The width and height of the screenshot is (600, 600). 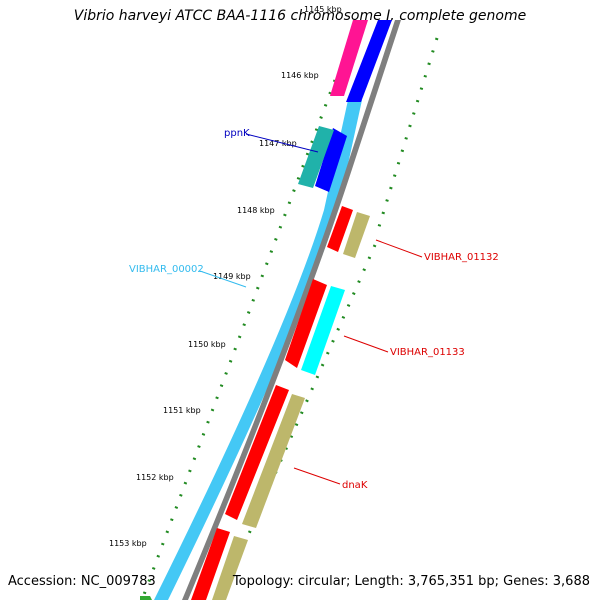 What do you see at coordinates (232, 276) in the screenshot?
I see `tick-label-1149: 1149 kbp` at bounding box center [232, 276].